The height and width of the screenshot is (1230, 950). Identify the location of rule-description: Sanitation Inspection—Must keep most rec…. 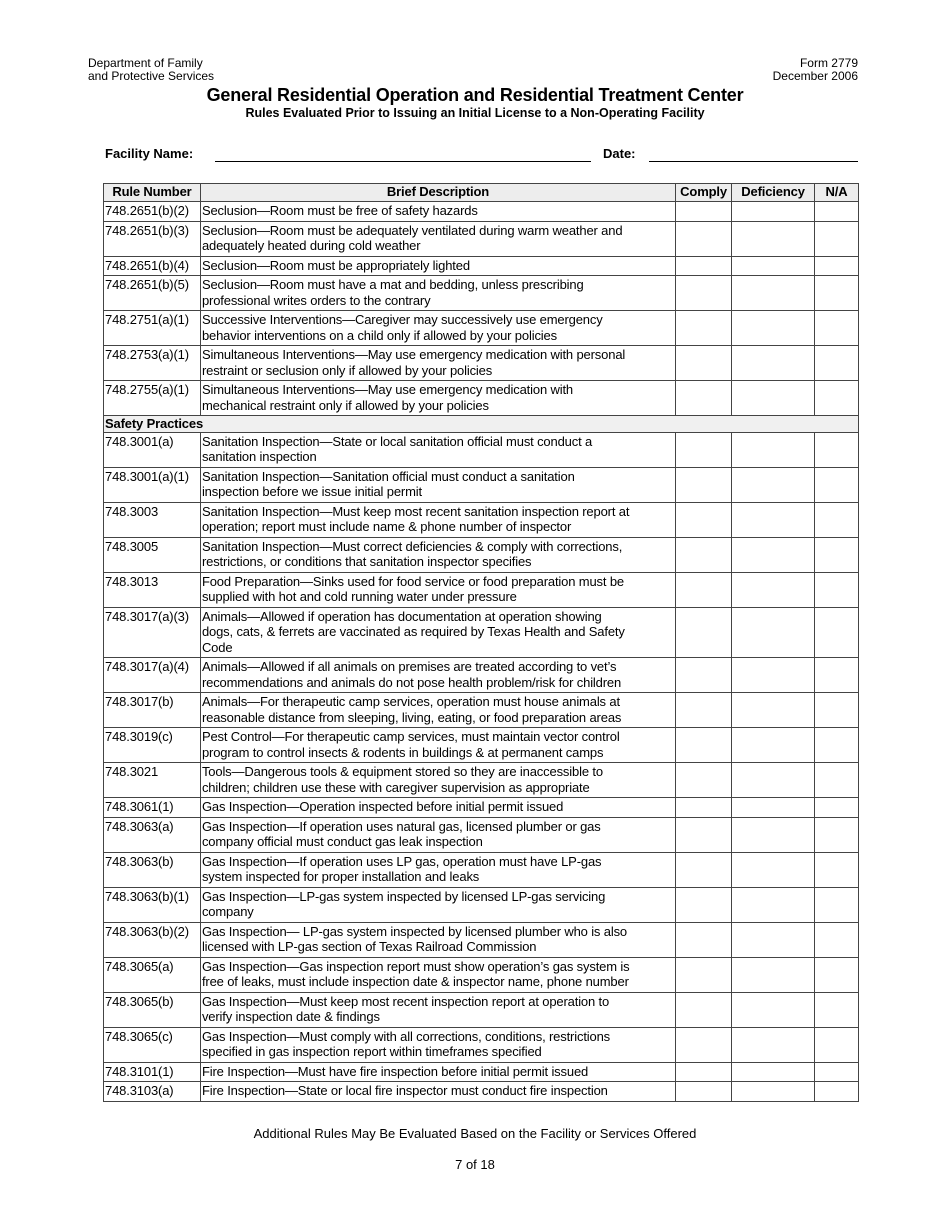
(438, 519).